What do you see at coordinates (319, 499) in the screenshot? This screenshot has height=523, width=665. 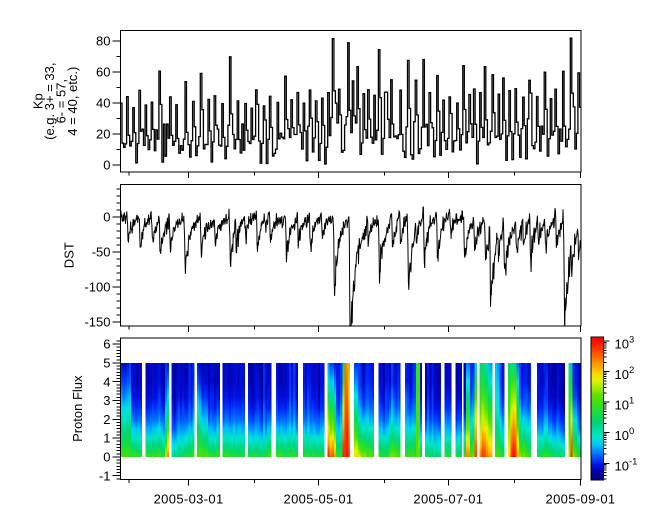 I see `svg-text: 2005-05-01` at bounding box center [319, 499].